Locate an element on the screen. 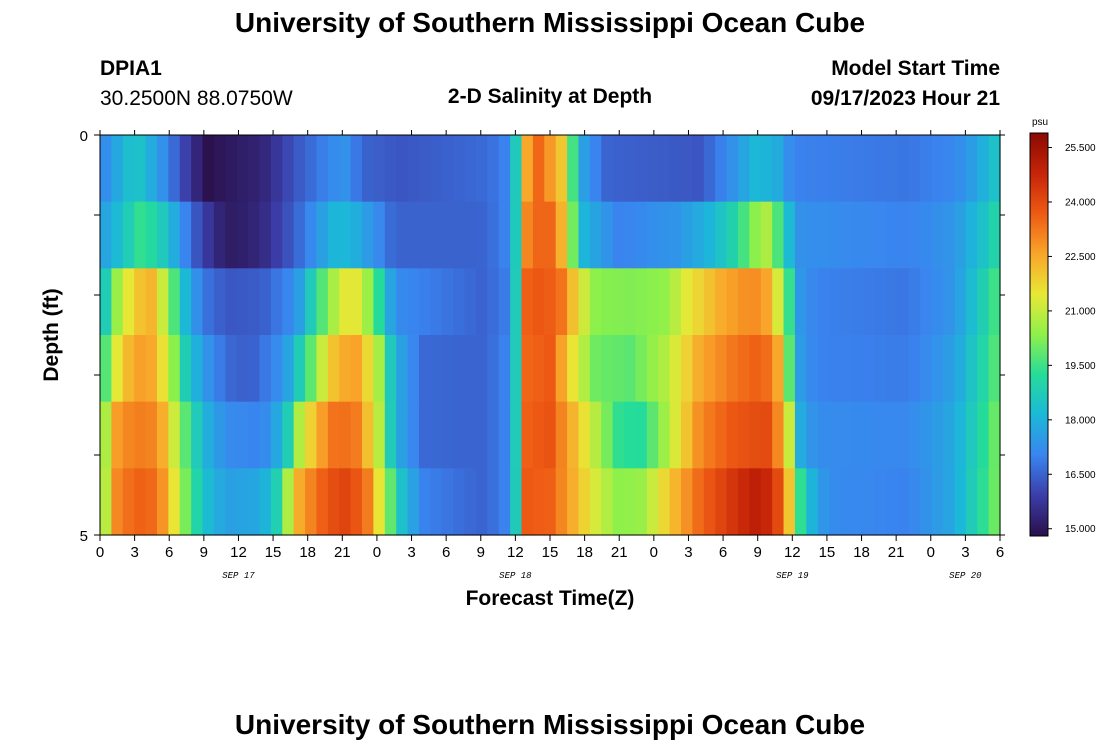 Image resolution: width=1100 pixels, height=750 pixels. x-date-label: SEP 19 is located at coordinates (792, 576).